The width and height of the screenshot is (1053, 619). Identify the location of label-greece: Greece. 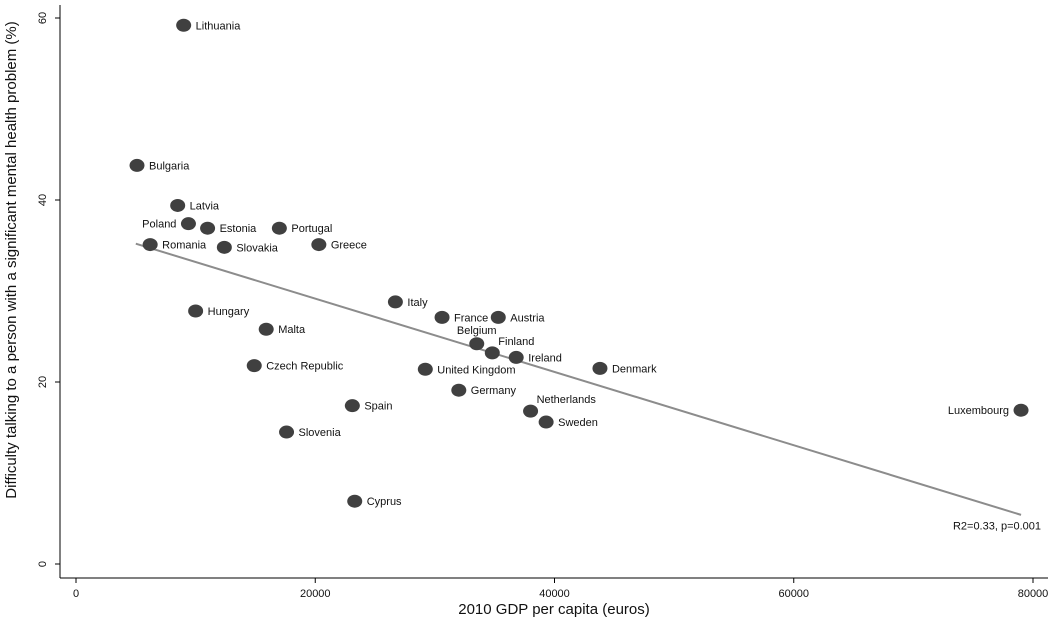
(349, 246).